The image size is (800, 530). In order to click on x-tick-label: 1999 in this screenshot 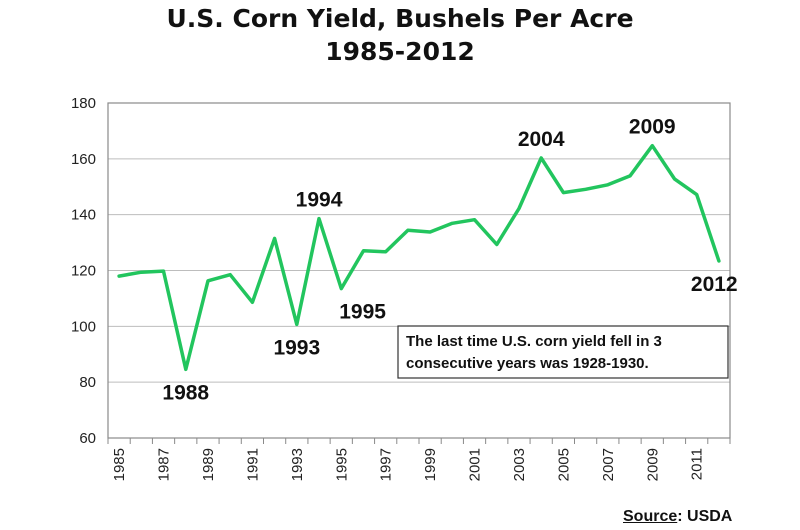, I will do `click(430, 464)`.